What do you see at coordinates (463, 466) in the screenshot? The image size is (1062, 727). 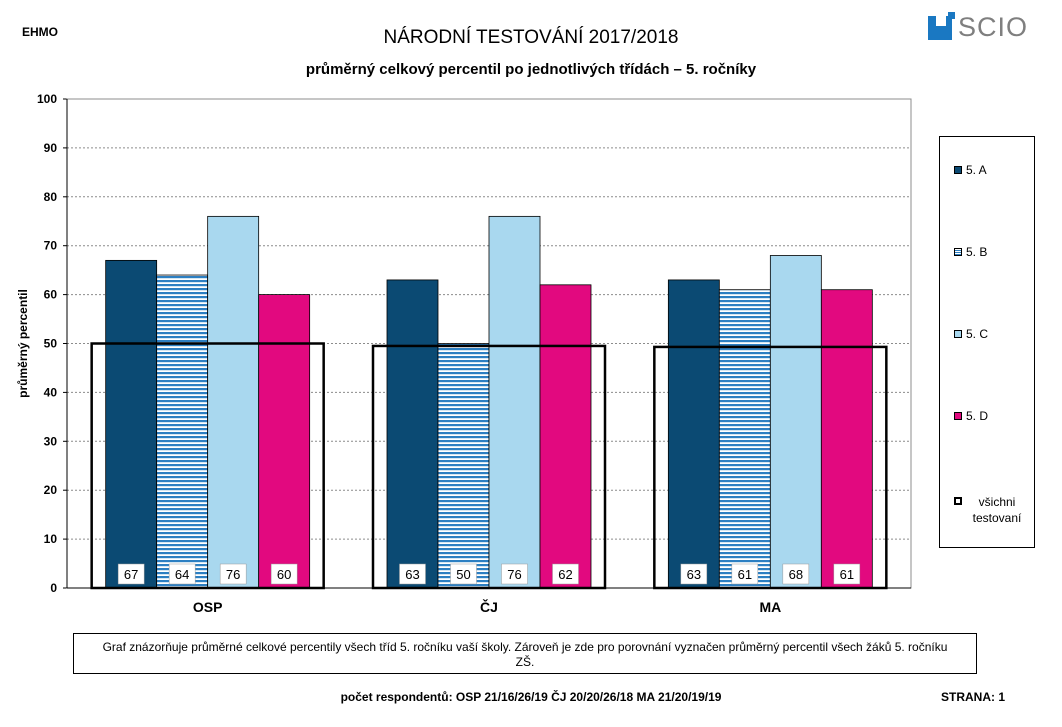 I see `bar-čj-5b` at bounding box center [463, 466].